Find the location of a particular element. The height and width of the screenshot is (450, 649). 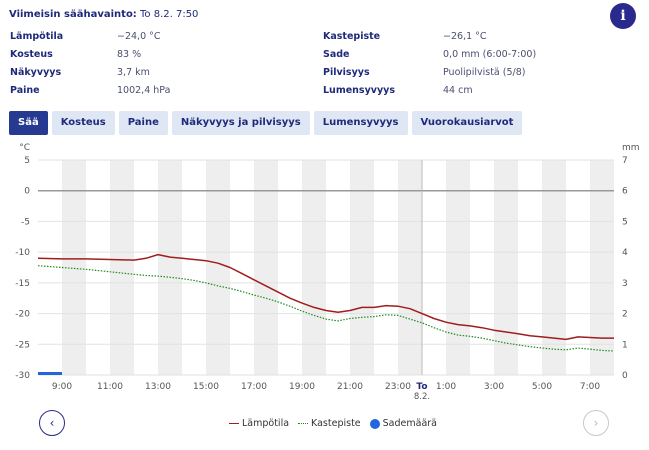

humidity-value: 83 % is located at coordinates (129, 54).